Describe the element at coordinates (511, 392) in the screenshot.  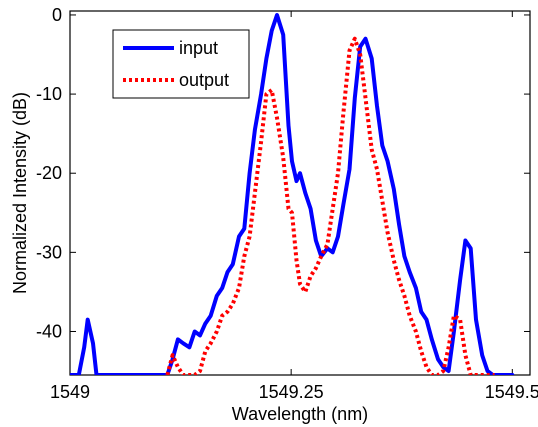
I see `x-tick-label: 1549.5` at that location.